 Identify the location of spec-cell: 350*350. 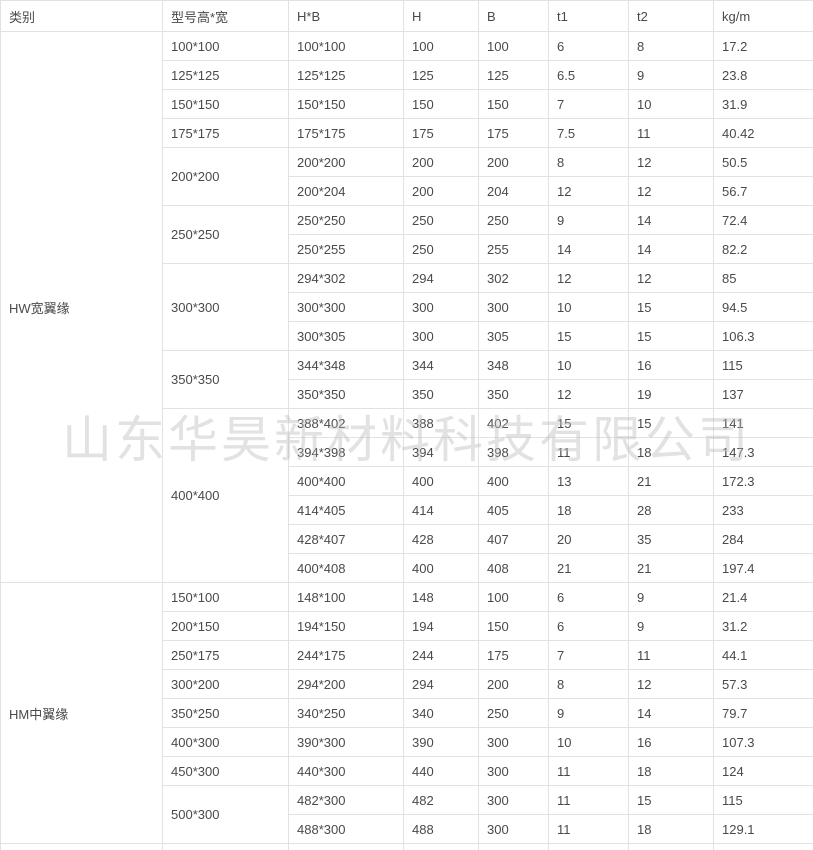
(346, 394).